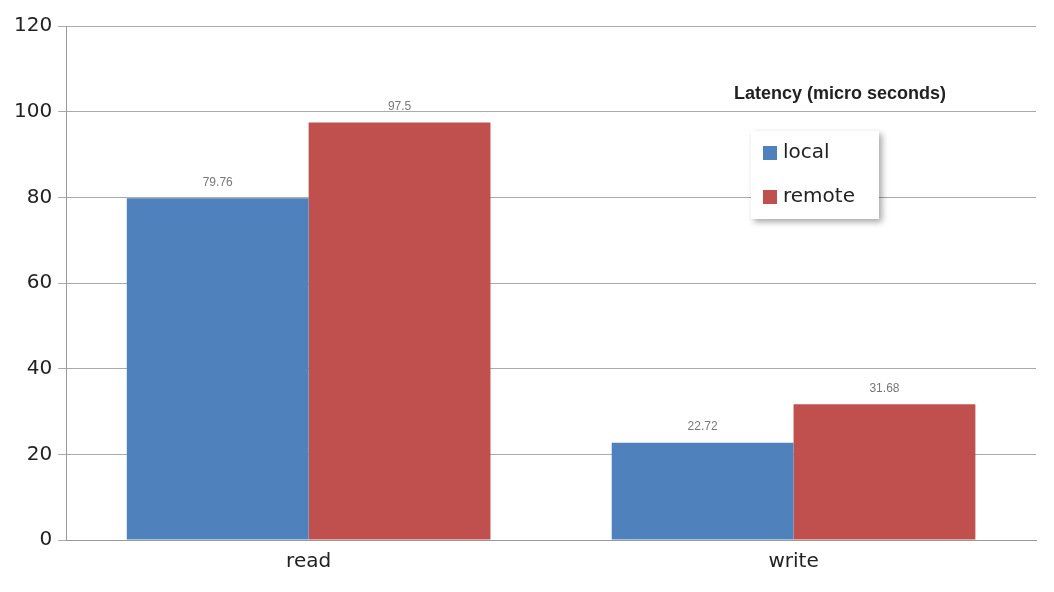  I want to click on data-label: 31.68, so click(884, 387).